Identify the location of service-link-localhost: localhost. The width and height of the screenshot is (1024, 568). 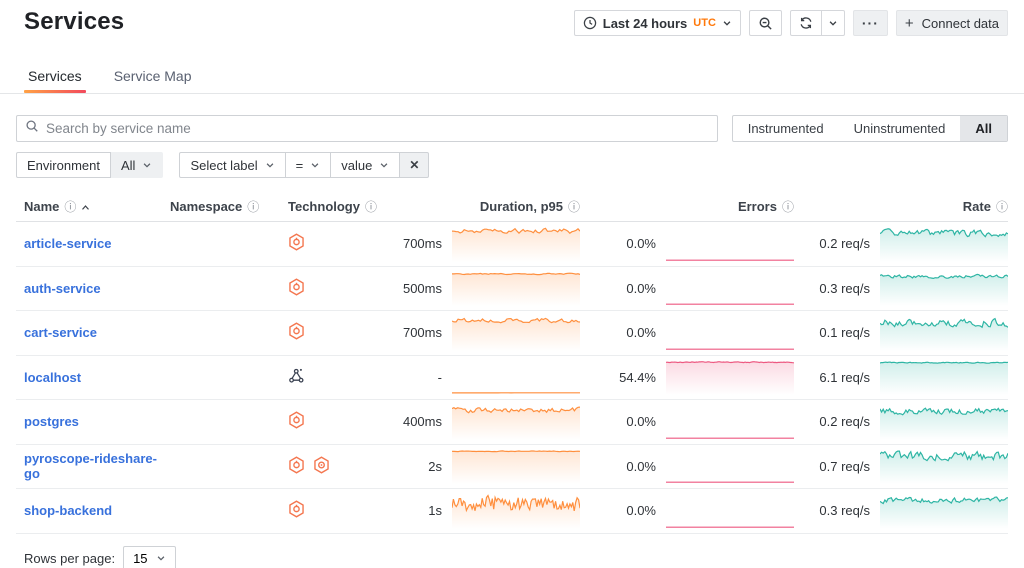
(53, 377).